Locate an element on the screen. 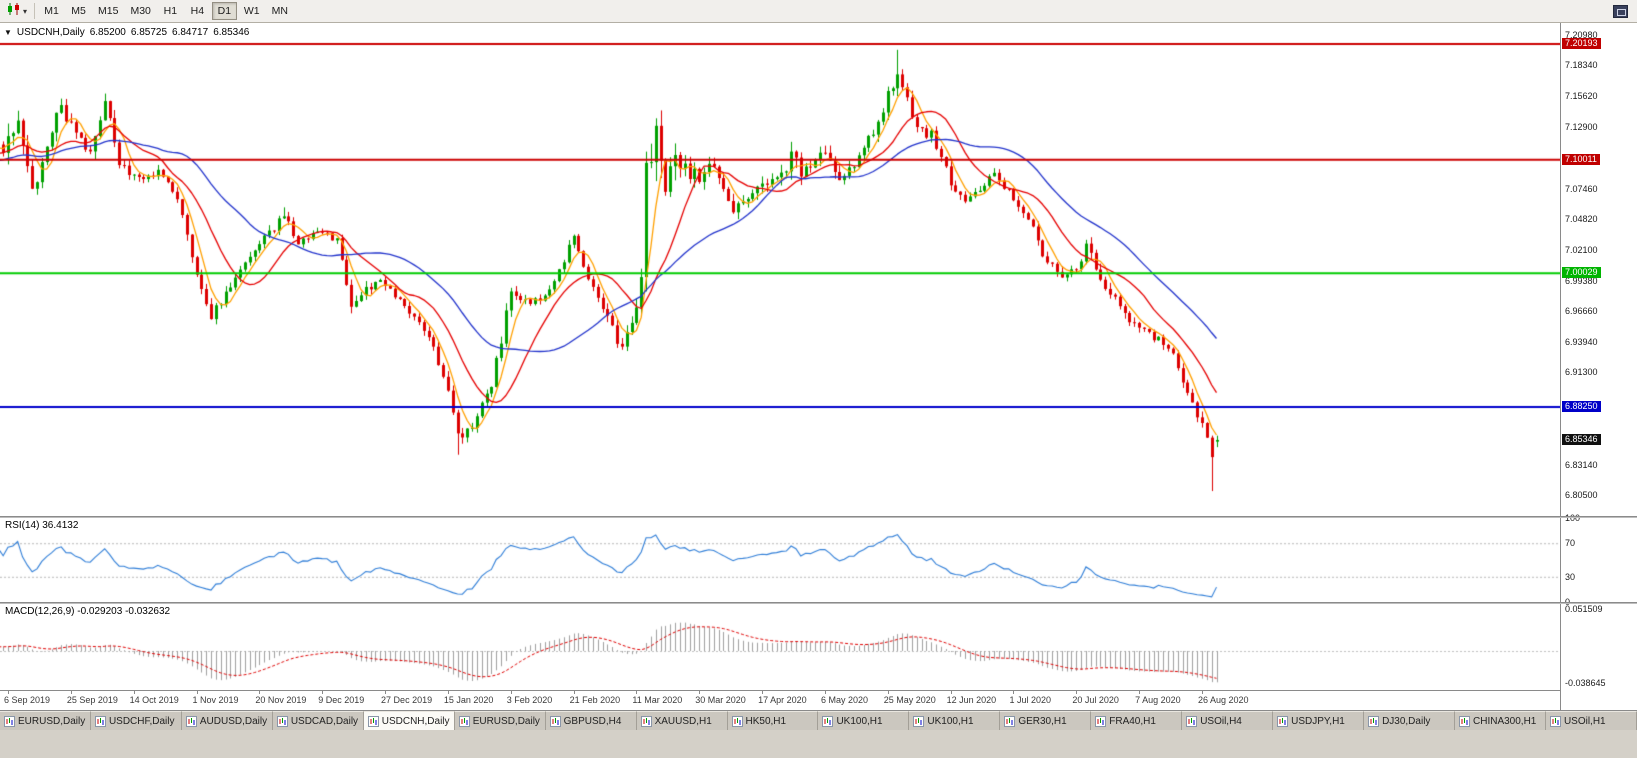 Image resolution: width=1637 pixels, height=758 pixels. price-scale-label: 6.93940 is located at coordinates (1581, 342).